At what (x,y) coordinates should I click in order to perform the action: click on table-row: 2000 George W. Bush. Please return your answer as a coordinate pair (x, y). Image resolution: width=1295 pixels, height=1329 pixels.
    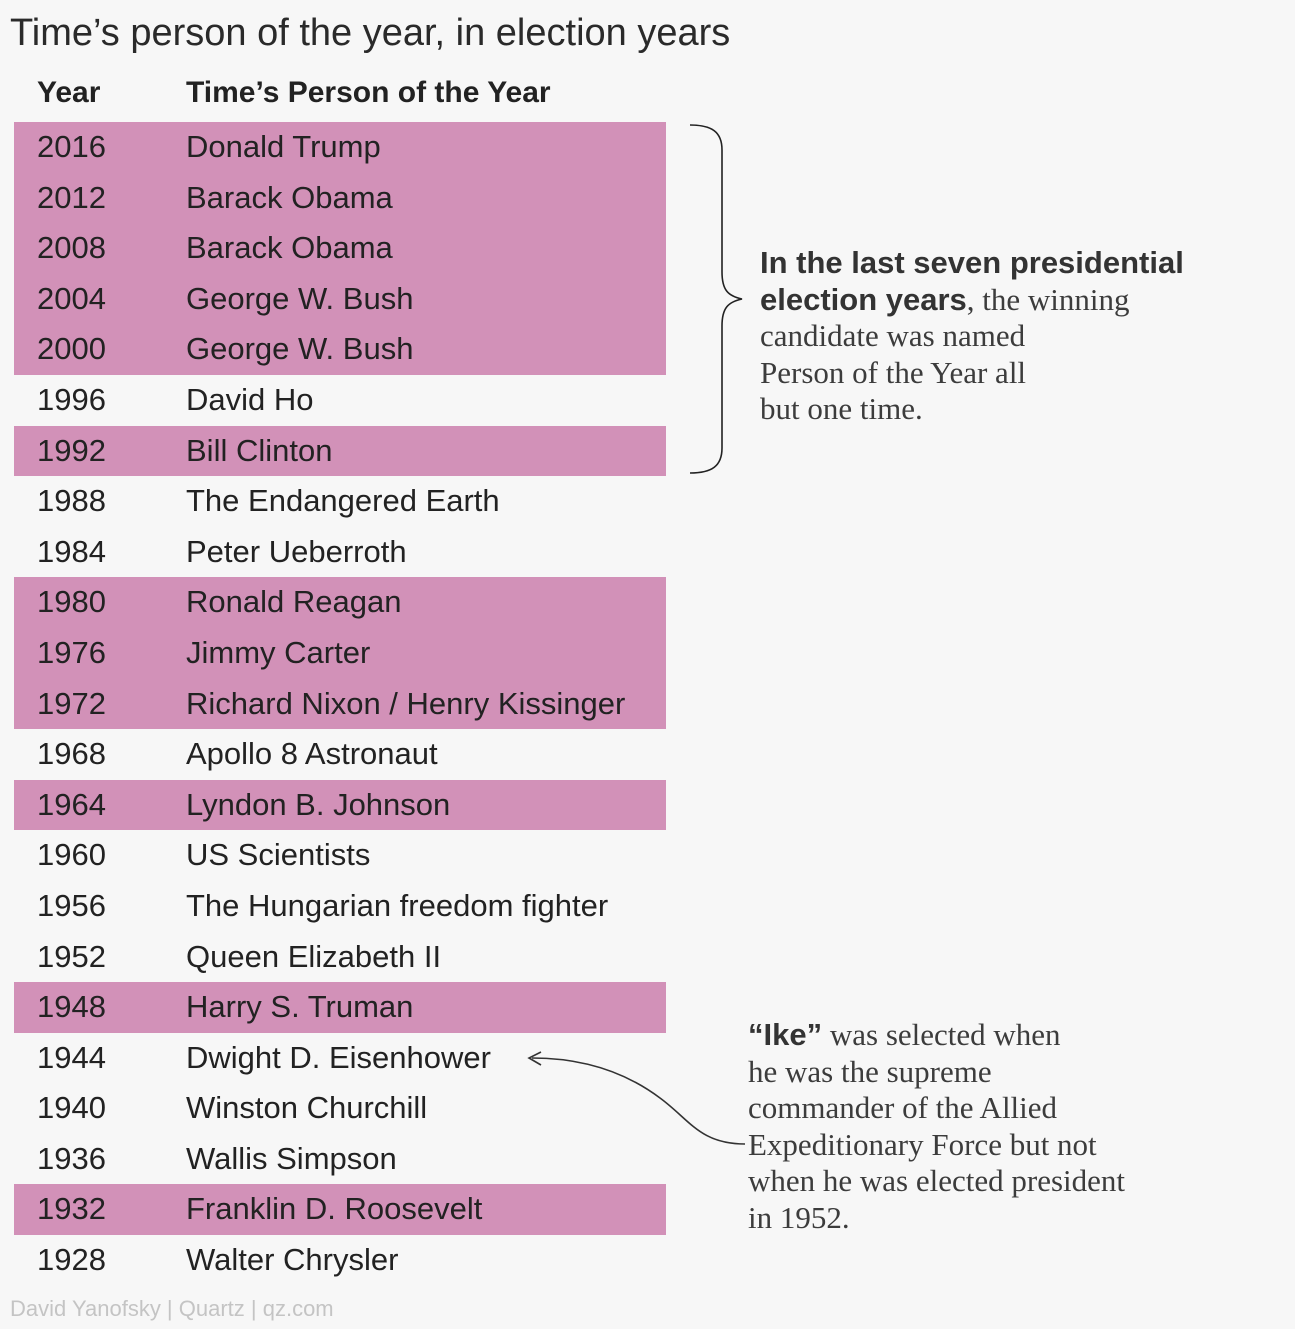
    Looking at the image, I should click on (340, 349).